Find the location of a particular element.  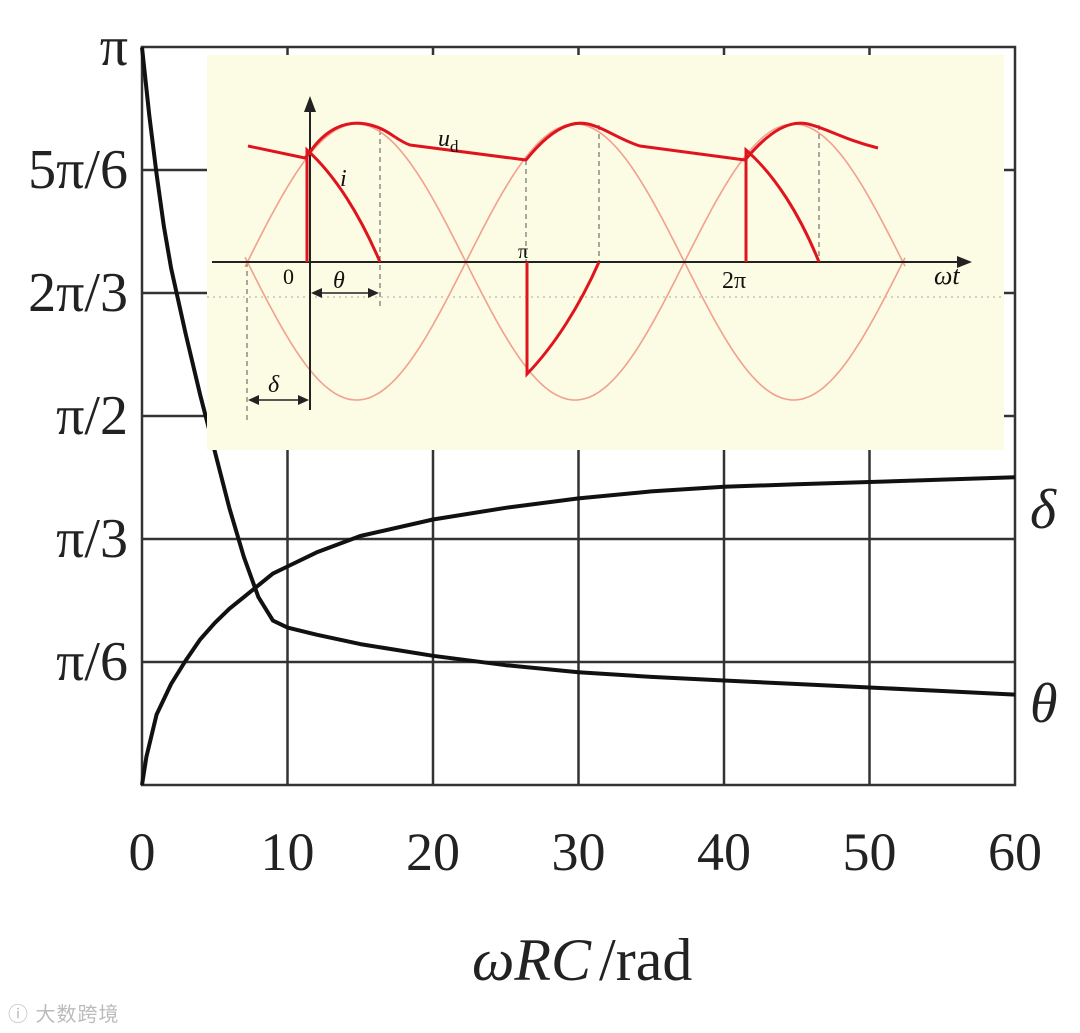

x-tick-label: 50 is located at coordinates (870, 852).